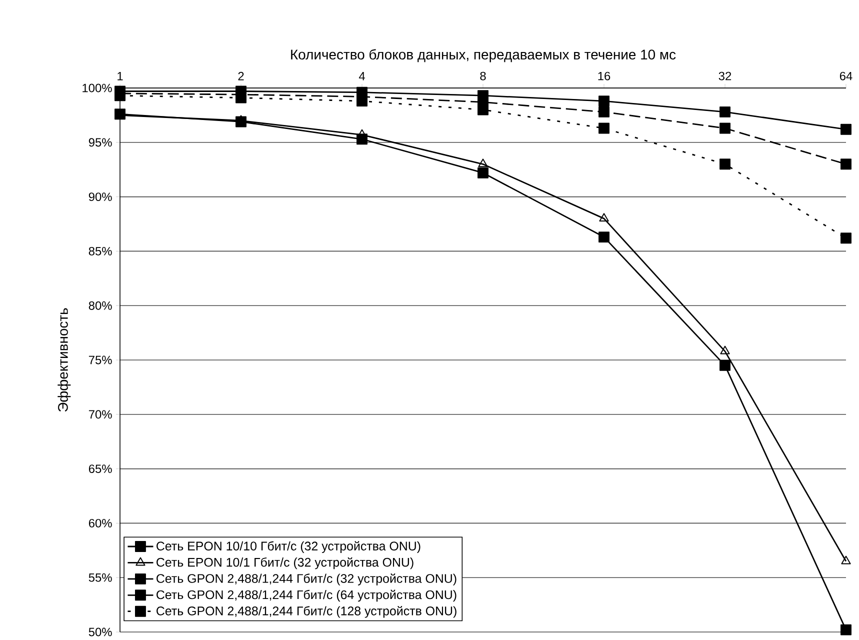  What do you see at coordinates (120, 76) in the screenshot?
I see `x-tick-label: 1` at bounding box center [120, 76].